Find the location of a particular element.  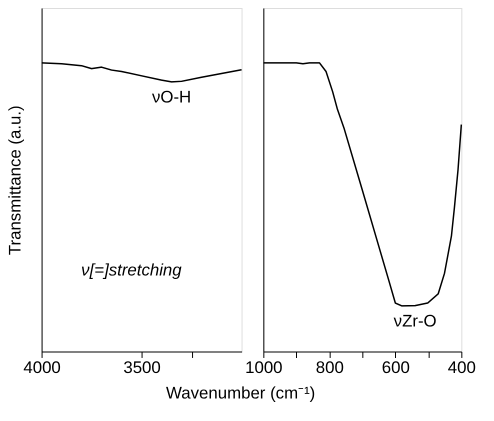

y-axis-title: Transmittance (a.u.) is located at coordinates (14, 180).